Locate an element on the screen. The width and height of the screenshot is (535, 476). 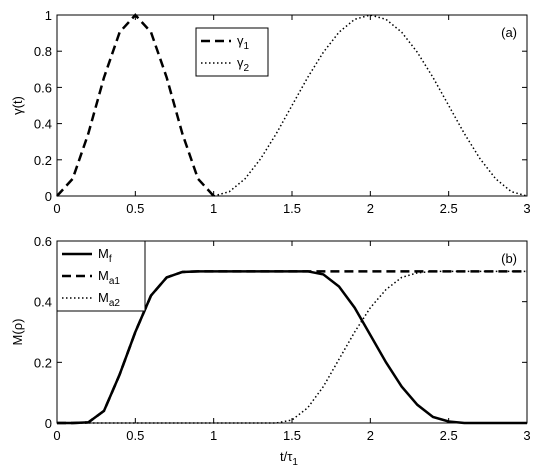
panel-label: (a) is located at coordinates (509, 32).